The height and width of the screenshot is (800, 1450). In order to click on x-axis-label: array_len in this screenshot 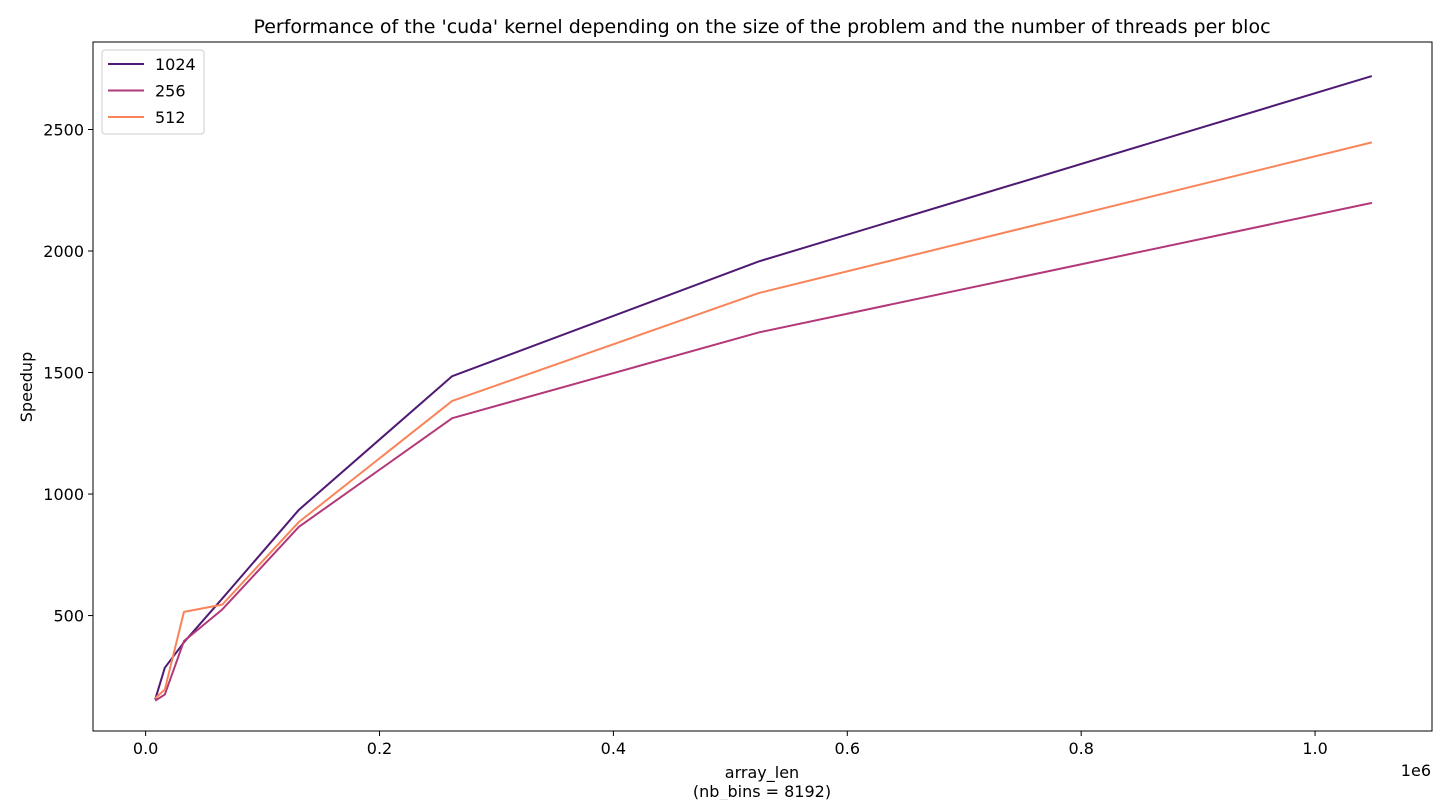, I will do `click(762, 773)`.